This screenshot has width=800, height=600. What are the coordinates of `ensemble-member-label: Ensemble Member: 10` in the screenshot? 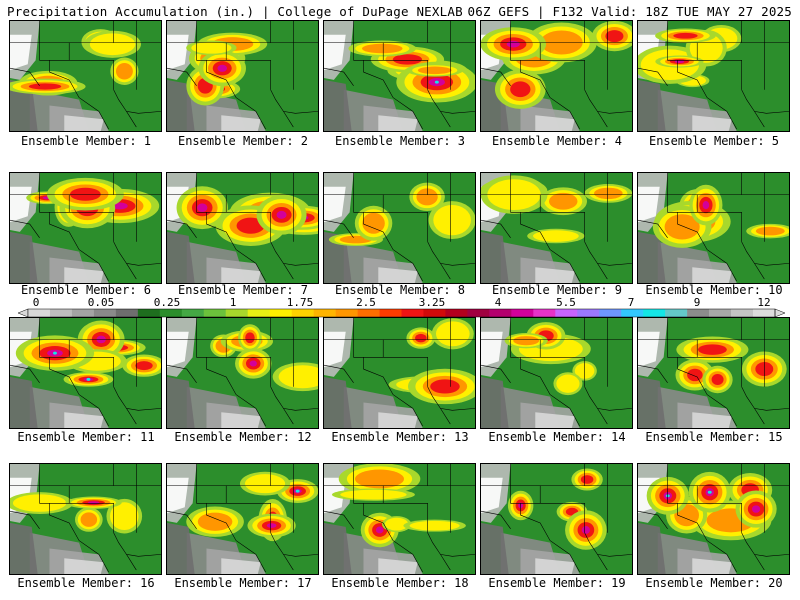 It's located at (714, 290).